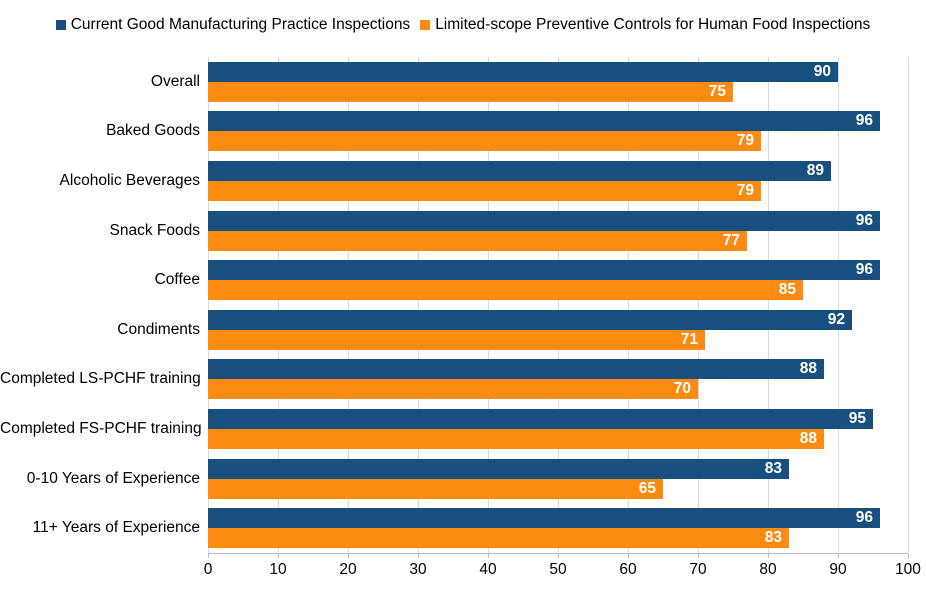 The height and width of the screenshot is (597, 926). What do you see at coordinates (857, 418) in the screenshot?
I see `data-label: 95` at bounding box center [857, 418].